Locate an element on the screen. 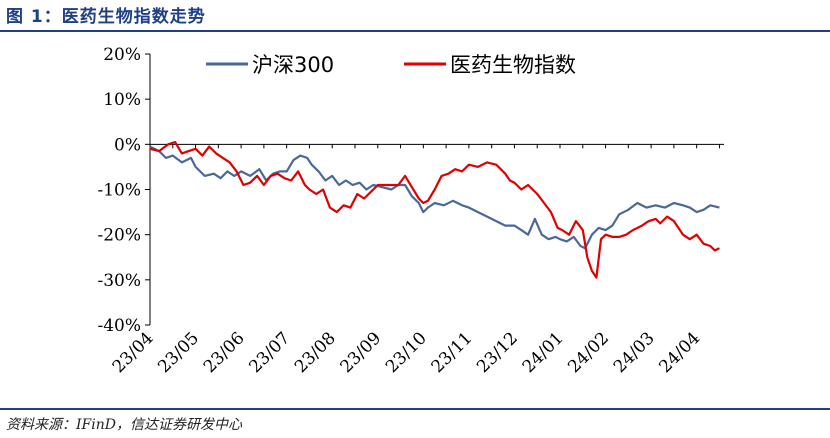 This screenshot has height=438, width=830. x-tick-label: 24/01 is located at coordinates (543, 352).